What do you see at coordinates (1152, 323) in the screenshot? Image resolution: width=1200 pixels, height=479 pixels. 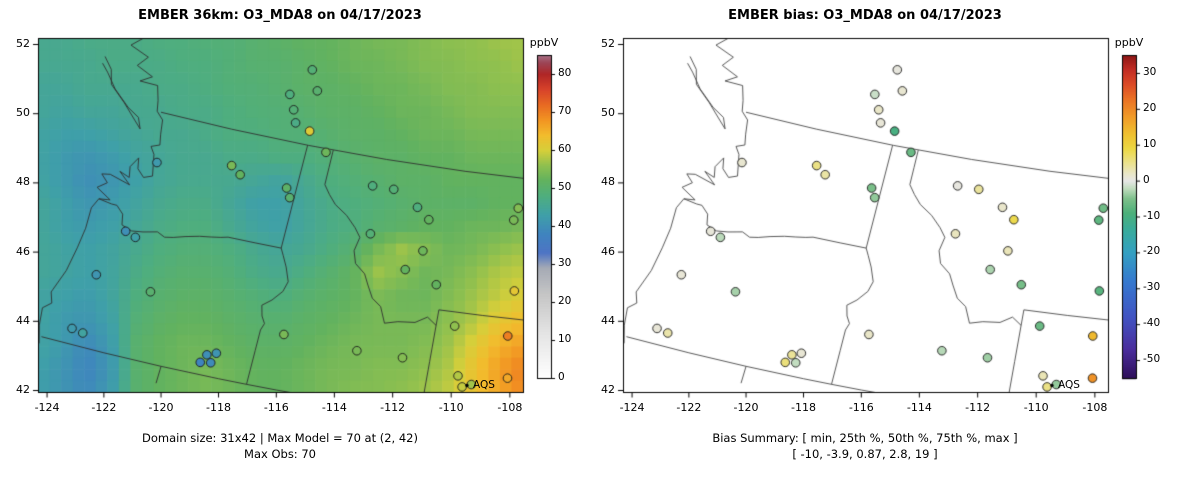 I see `colorbar-tick-label: -40` at bounding box center [1152, 323].